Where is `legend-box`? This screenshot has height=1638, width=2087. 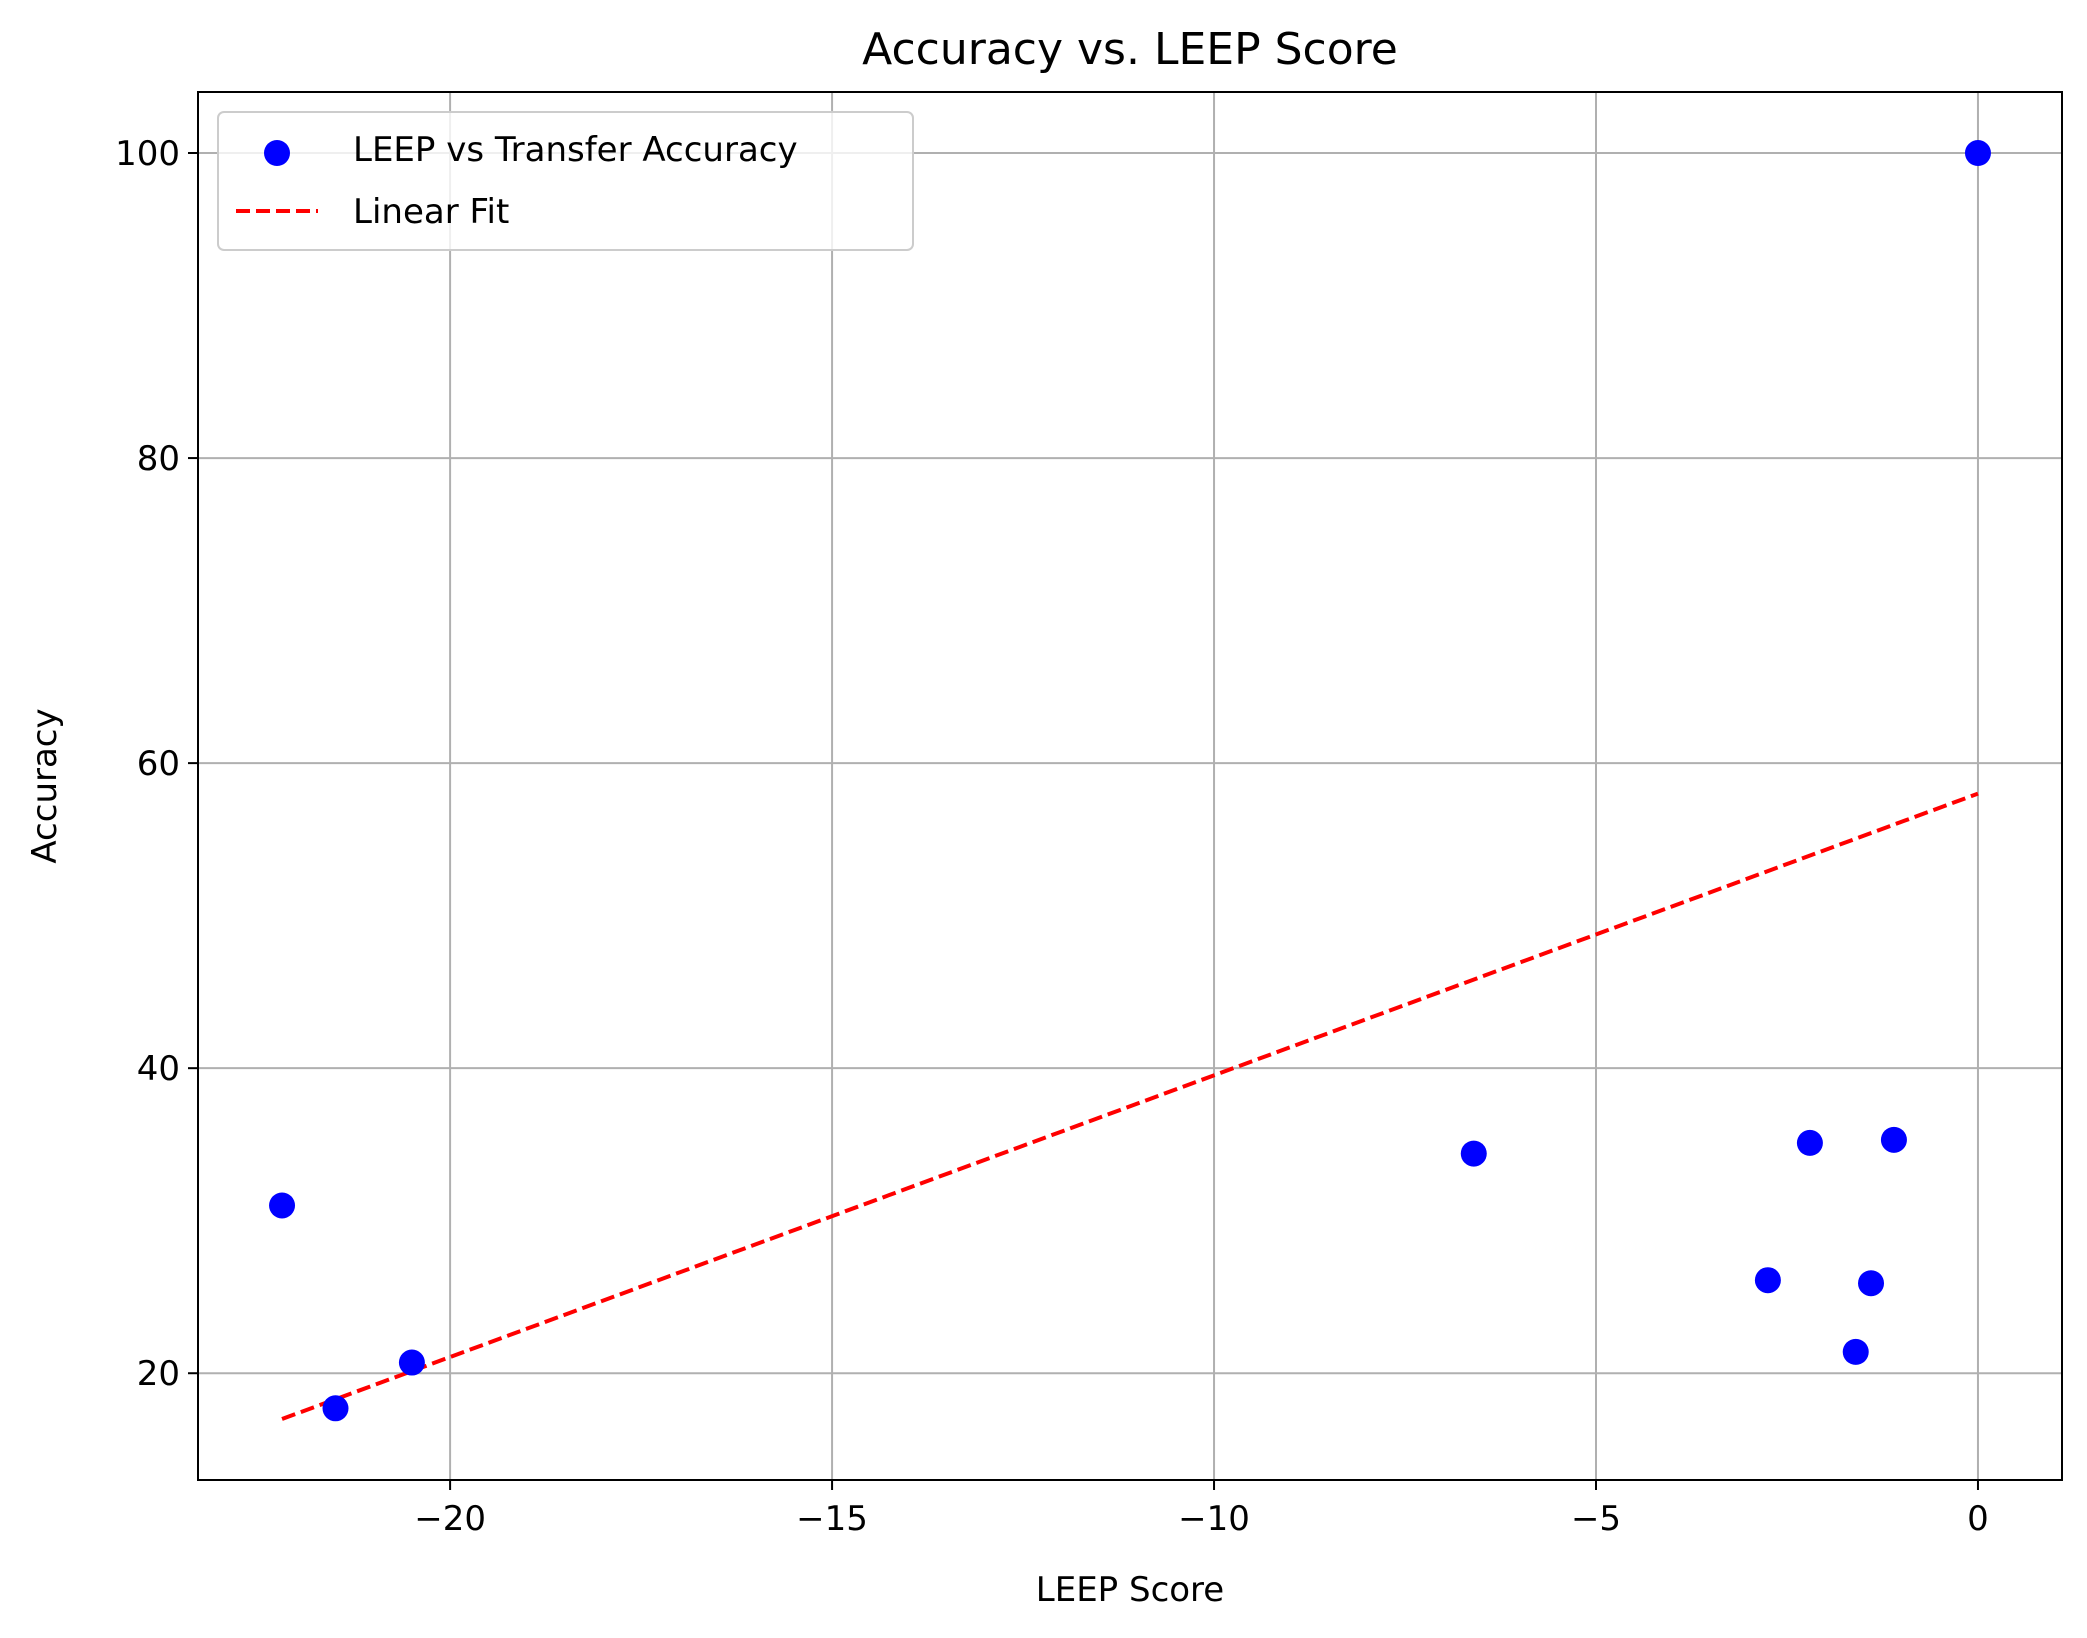
legend-box is located at coordinates (565, 181).